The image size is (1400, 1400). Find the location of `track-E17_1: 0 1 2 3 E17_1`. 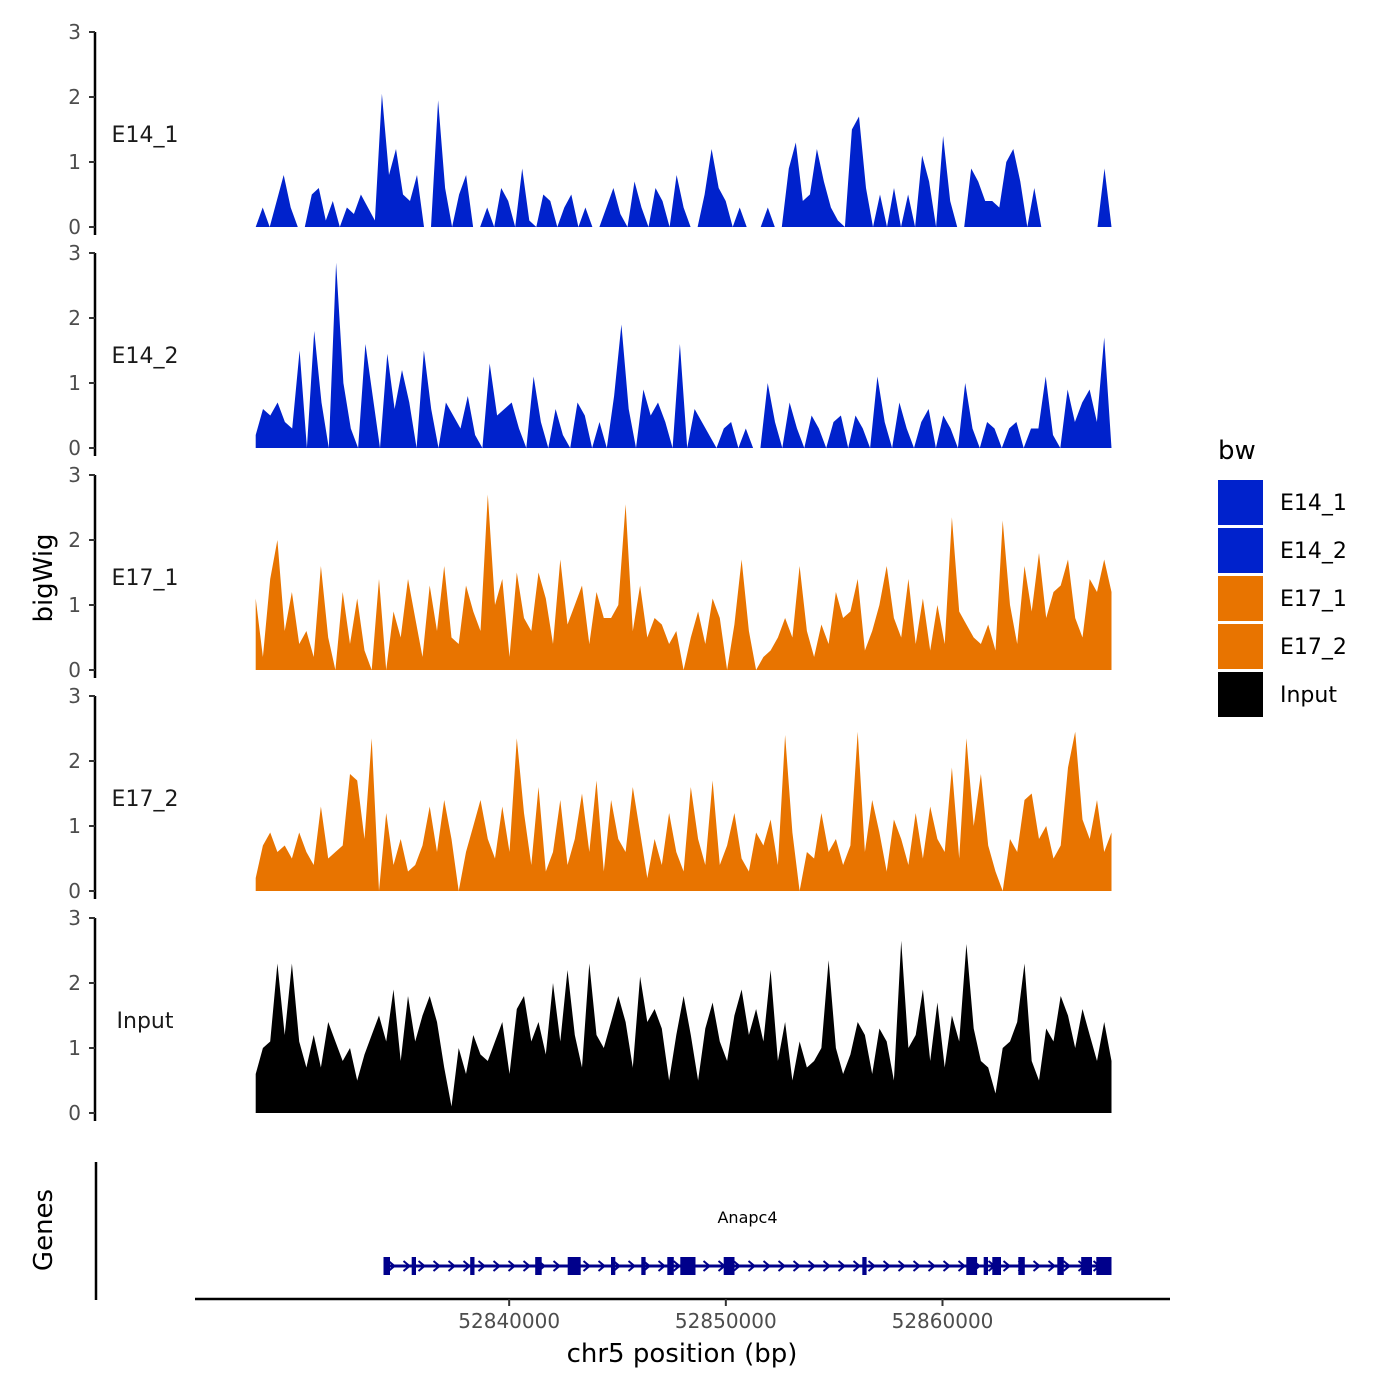

track-E17_1: 0 1 2 3 E17_1 is located at coordinates (590, 572).